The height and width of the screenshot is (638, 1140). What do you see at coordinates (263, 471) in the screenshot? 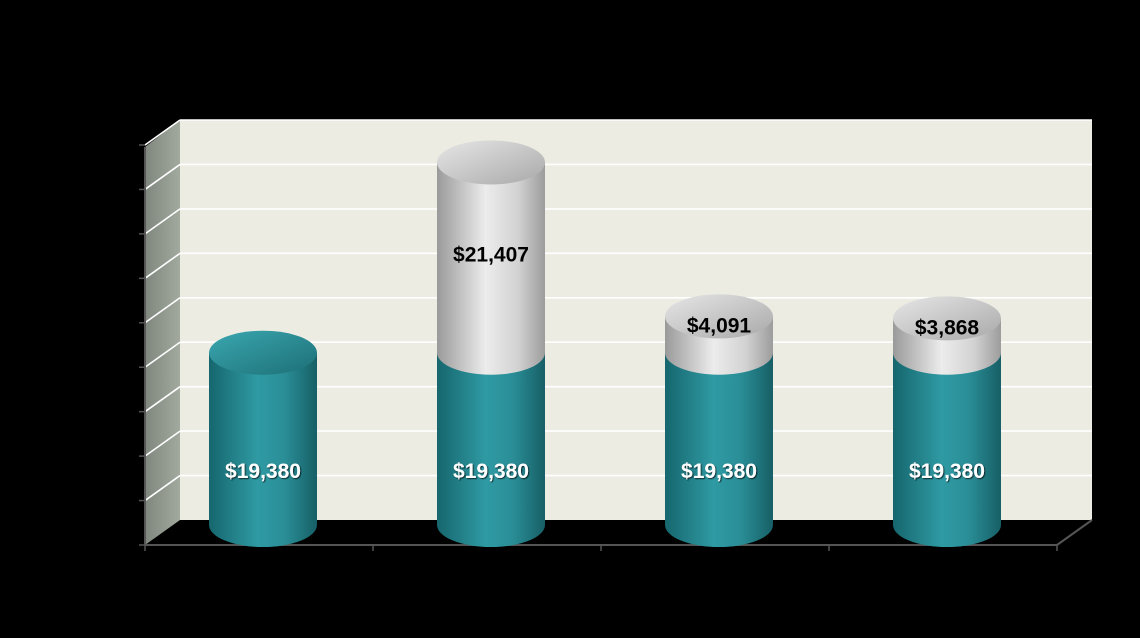
I see `data-label-s1-c1: $19,380` at bounding box center [263, 471].